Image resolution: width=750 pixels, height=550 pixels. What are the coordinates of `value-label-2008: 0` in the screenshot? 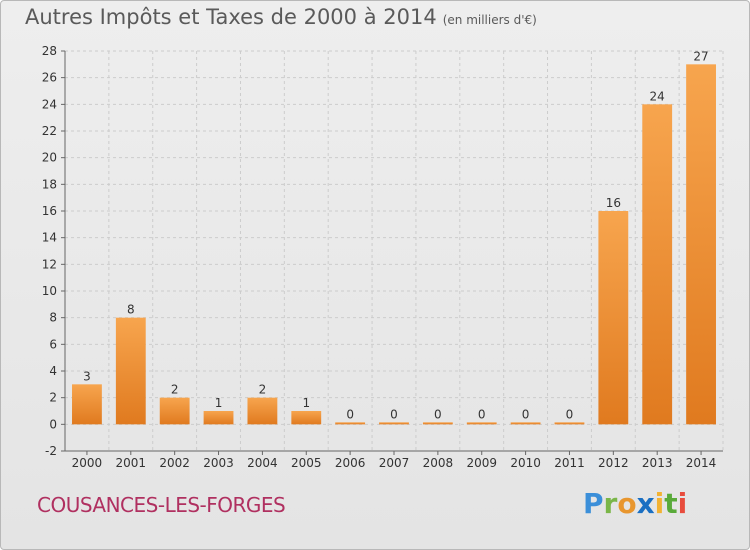 It's located at (438, 414).